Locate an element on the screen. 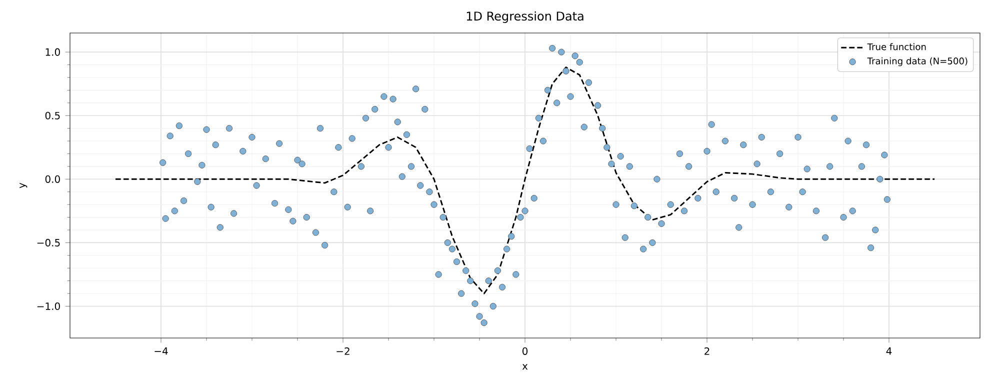 The image size is (989, 390). x-tick-label: −2 is located at coordinates (343, 351).